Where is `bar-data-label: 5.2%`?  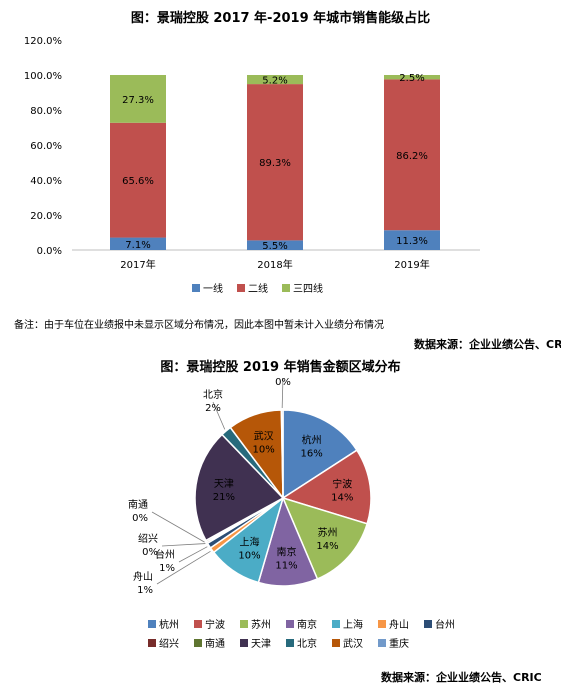
bar-data-label: 5.2% is located at coordinates (274, 81).